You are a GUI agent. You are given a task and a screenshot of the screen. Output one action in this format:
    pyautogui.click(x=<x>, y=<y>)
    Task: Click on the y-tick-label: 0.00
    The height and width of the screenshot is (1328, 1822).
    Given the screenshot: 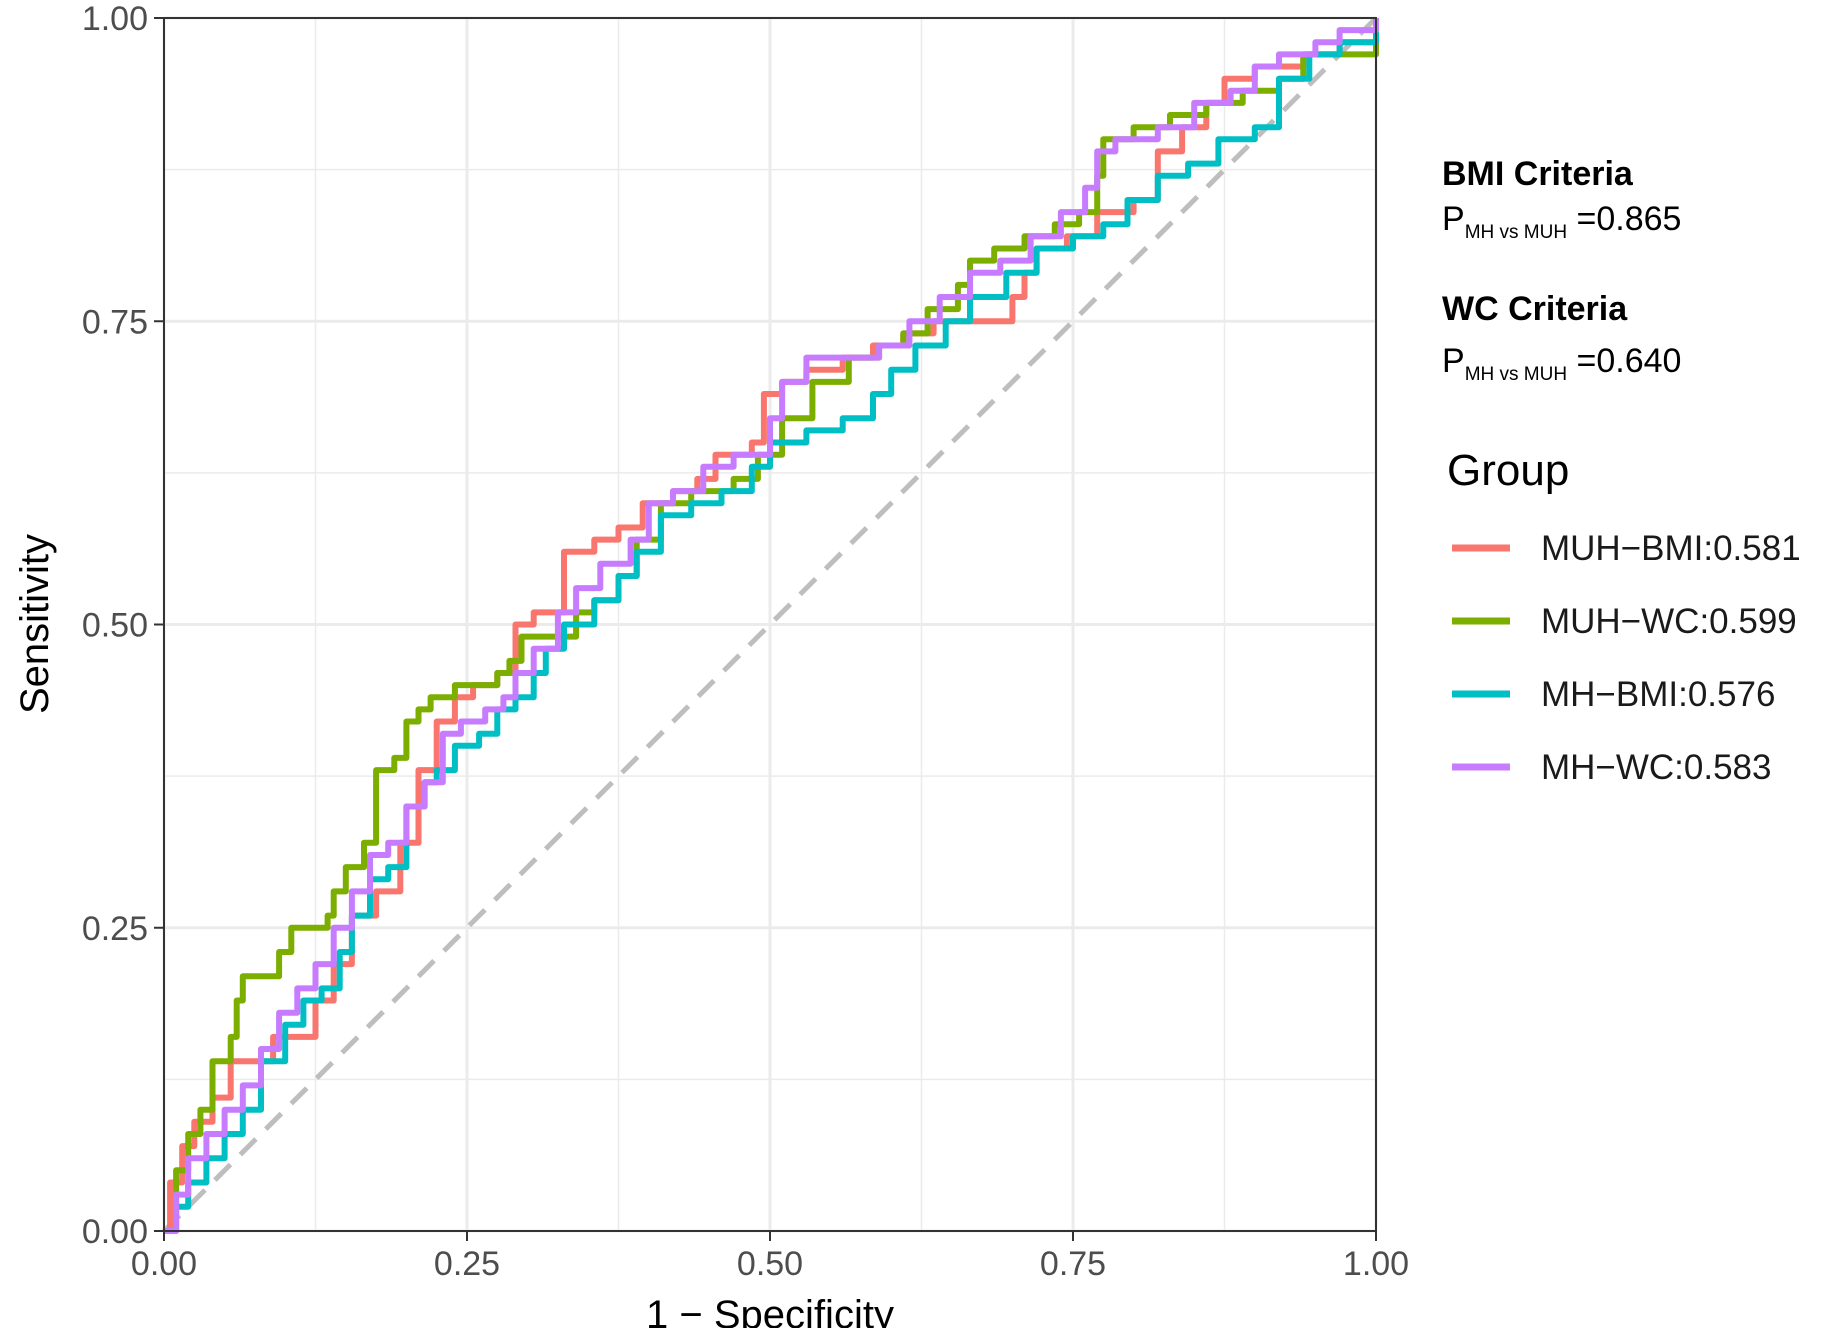 What is the action you would take?
    pyautogui.click(x=115, y=1232)
    